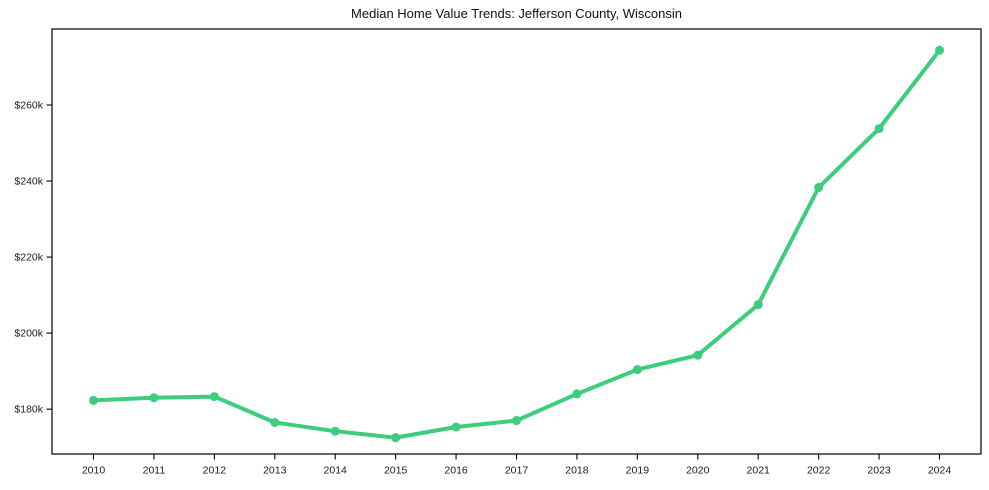 The image size is (989, 490). I want to click on data-point-2010, so click(93, 400).